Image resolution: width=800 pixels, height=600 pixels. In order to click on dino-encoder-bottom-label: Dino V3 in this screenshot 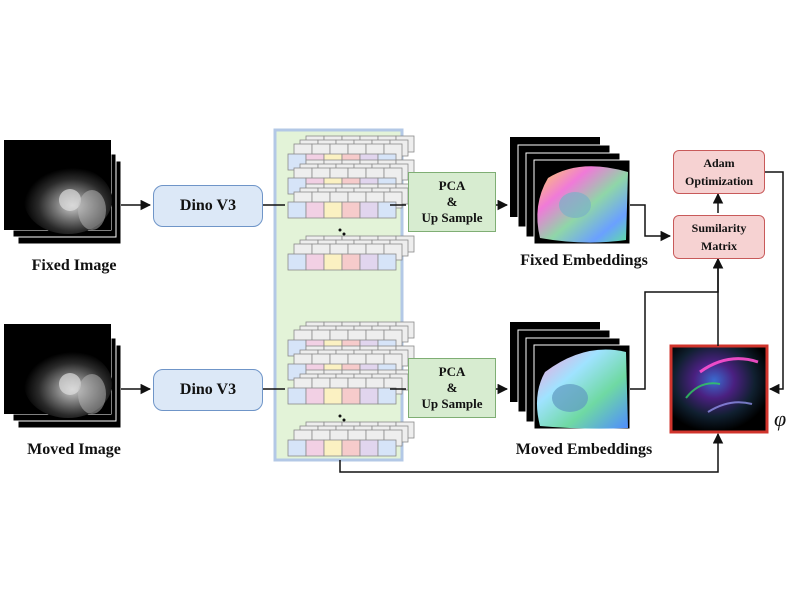, I will do `click(208, 389)`.